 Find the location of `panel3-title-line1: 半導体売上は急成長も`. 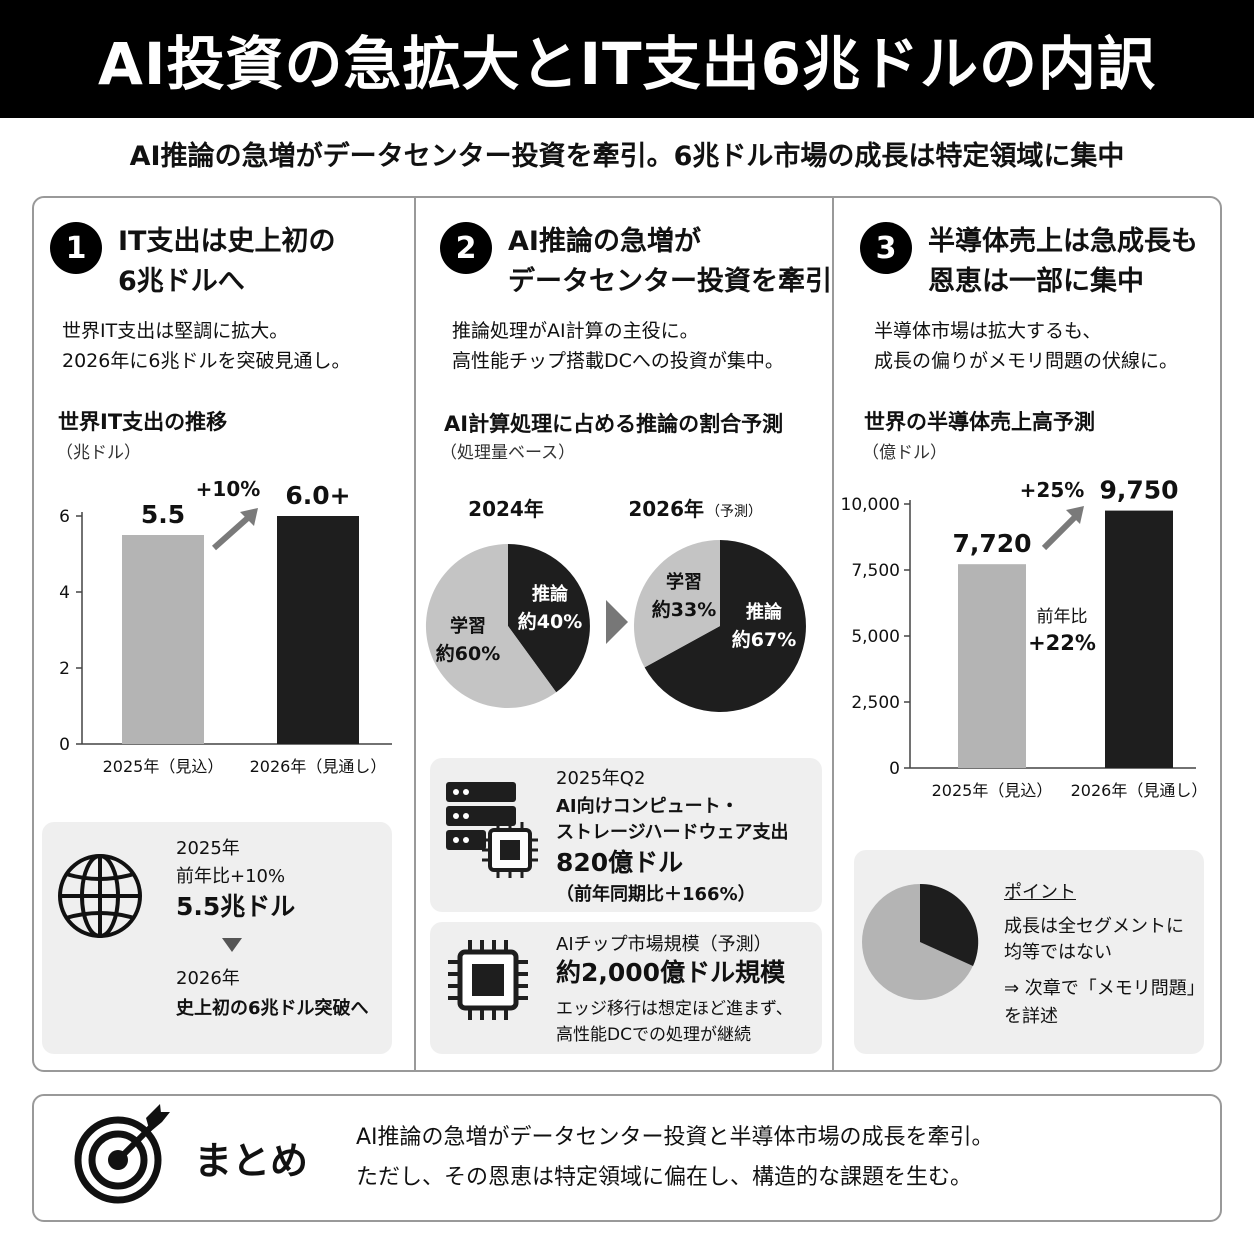

panel3-title-line1: 半導体売上は急成長も is located at coordinates (1063, 241).